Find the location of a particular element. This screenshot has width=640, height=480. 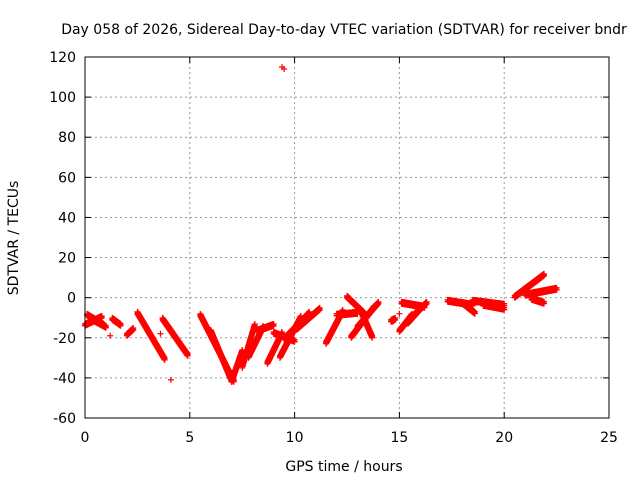

y-axis-label: SDTVAR / TECUs is located at coordinates (14, 238).